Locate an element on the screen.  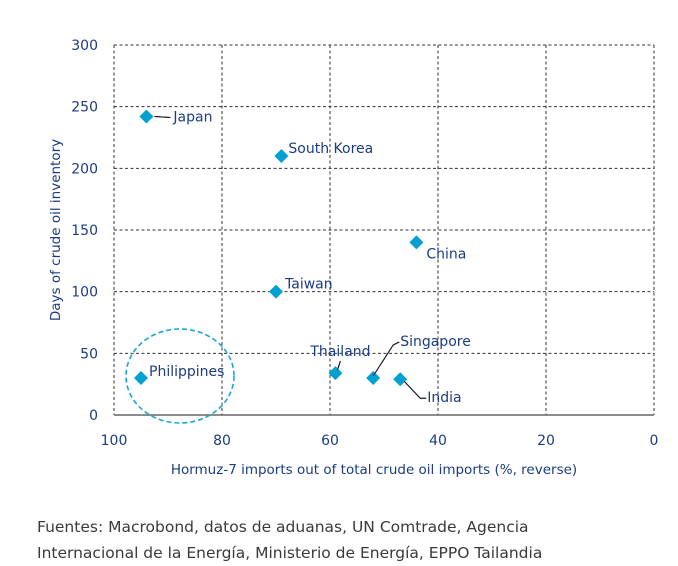
y-tick-label: 50 is located at coordinates (89, 354).